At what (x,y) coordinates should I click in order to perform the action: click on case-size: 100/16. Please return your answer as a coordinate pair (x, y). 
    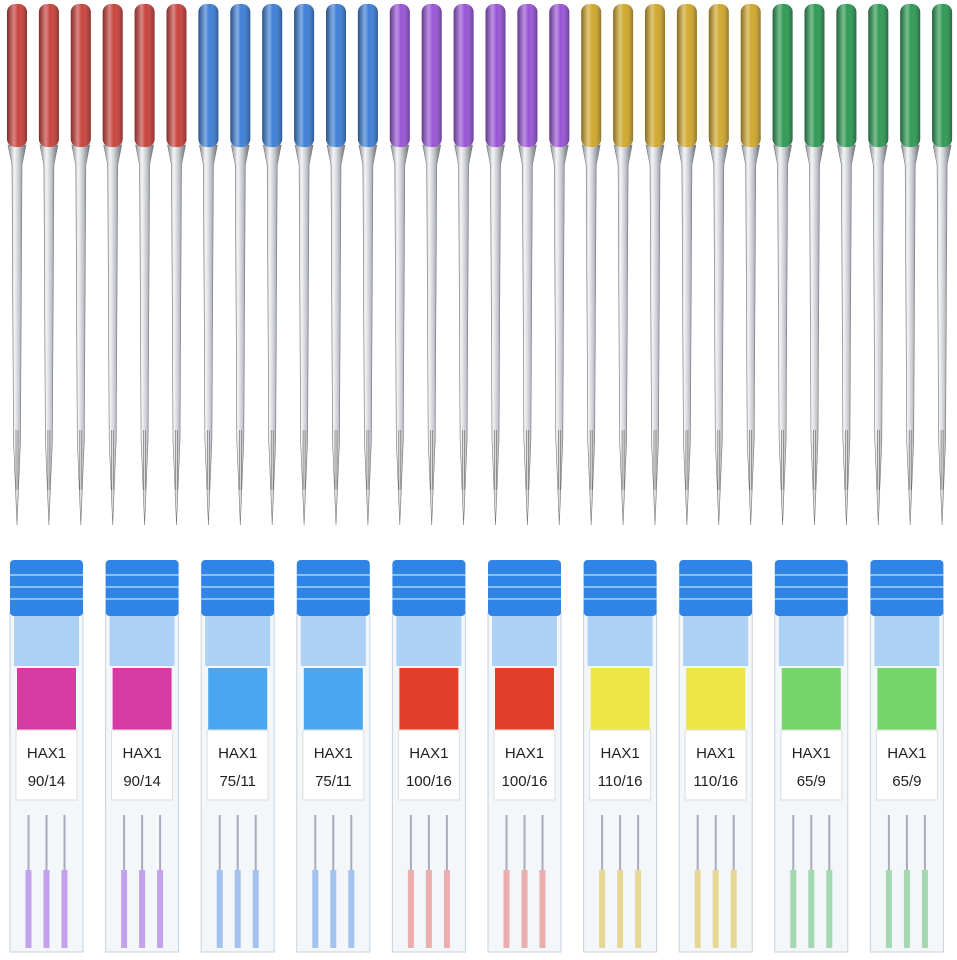
    Looking at the image, I should click on (429, 781).